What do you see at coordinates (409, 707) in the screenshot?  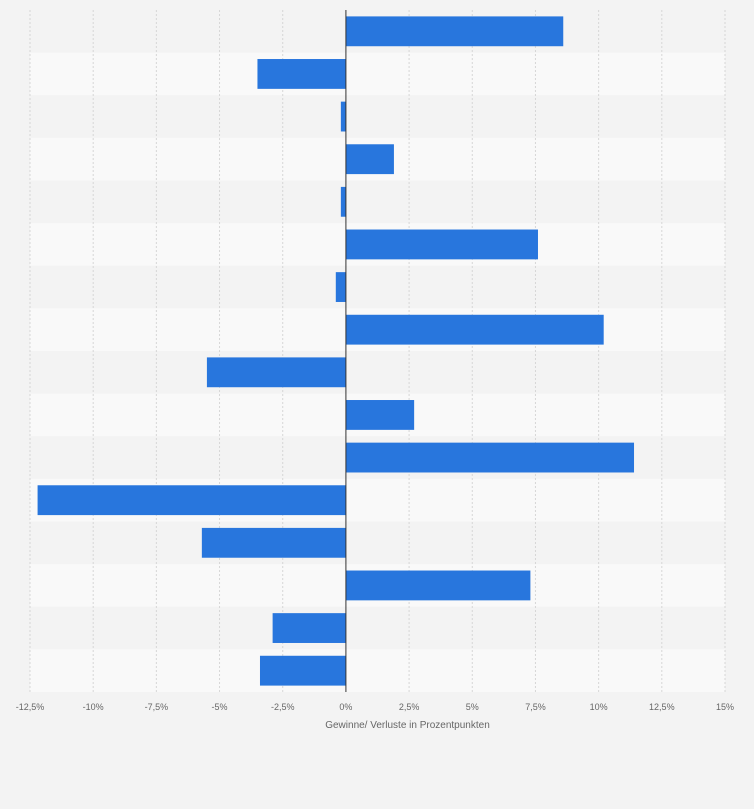 I see `x-tick-label: 2,5%` at bounding box center [409, 707].